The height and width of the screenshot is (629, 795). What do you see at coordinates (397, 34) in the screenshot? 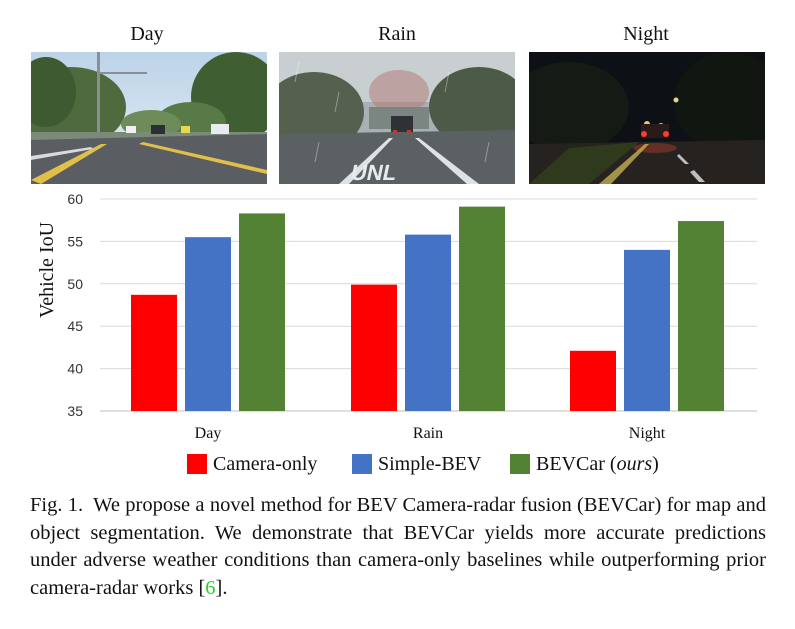
I see `condition-label-rain: Rain` at bounding box center [397, 34].